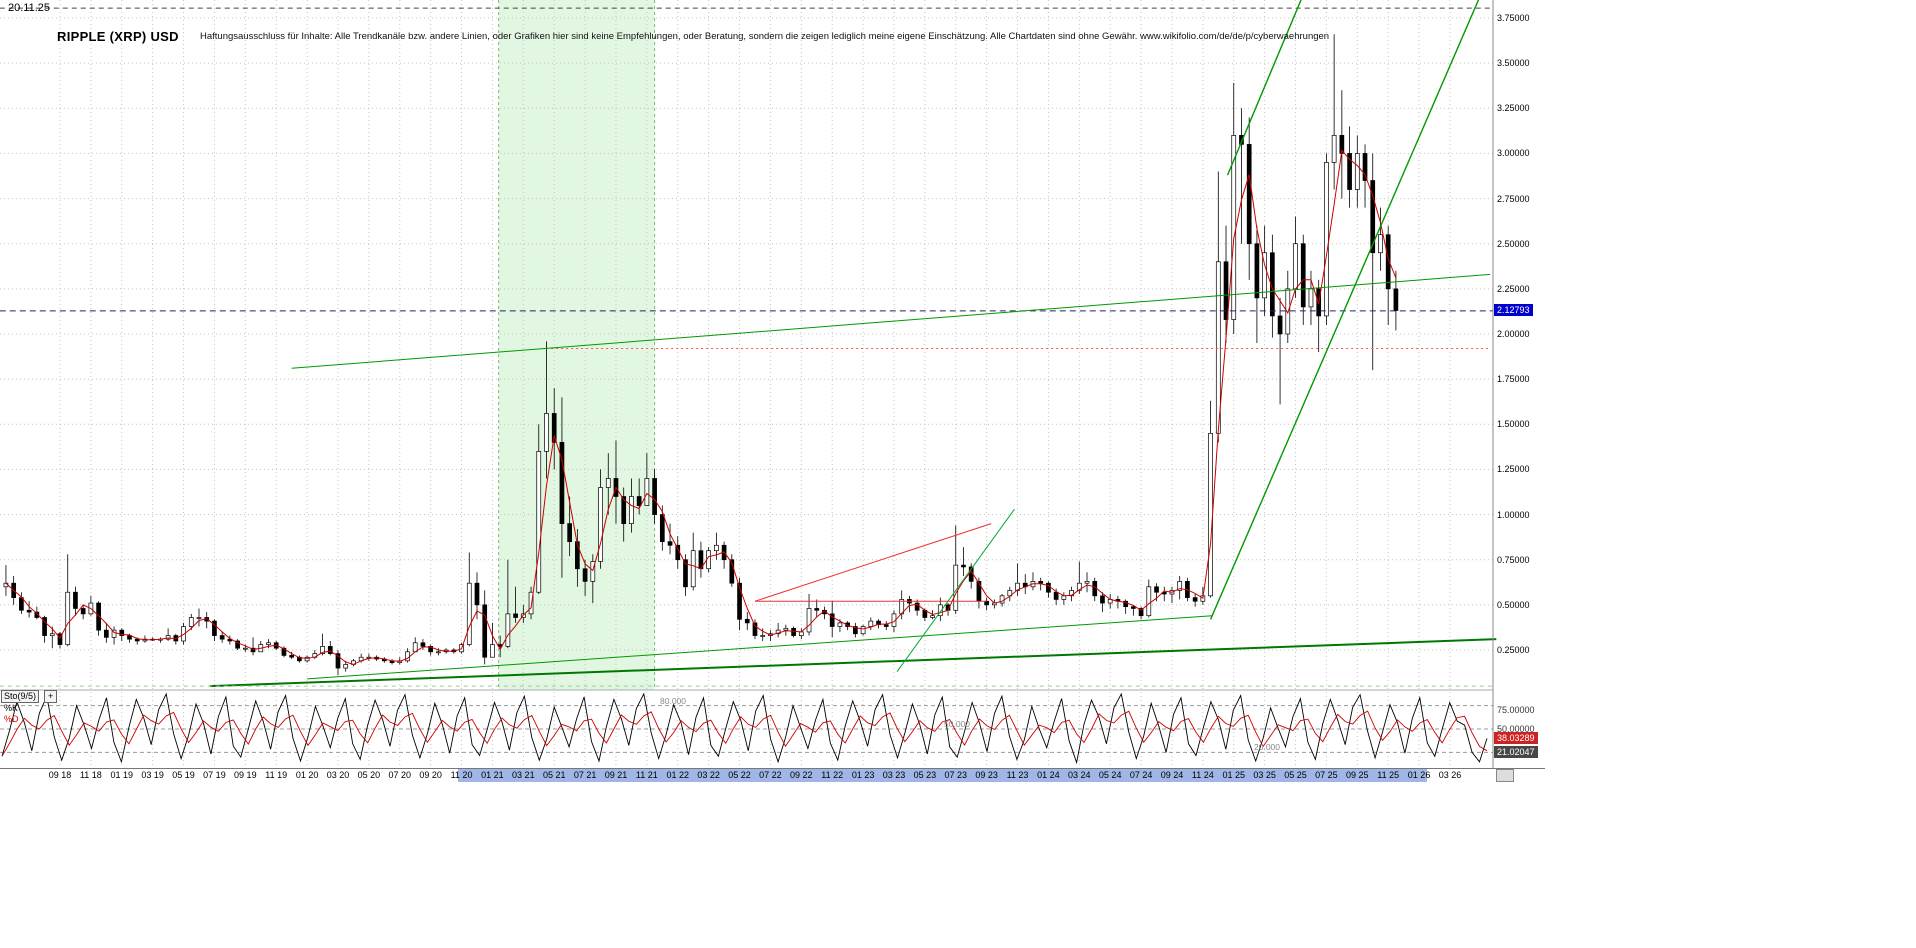 This screenshot has height=948, width=1916. I want to click on price-axis-label: 0.50000, so click(1513, 604).